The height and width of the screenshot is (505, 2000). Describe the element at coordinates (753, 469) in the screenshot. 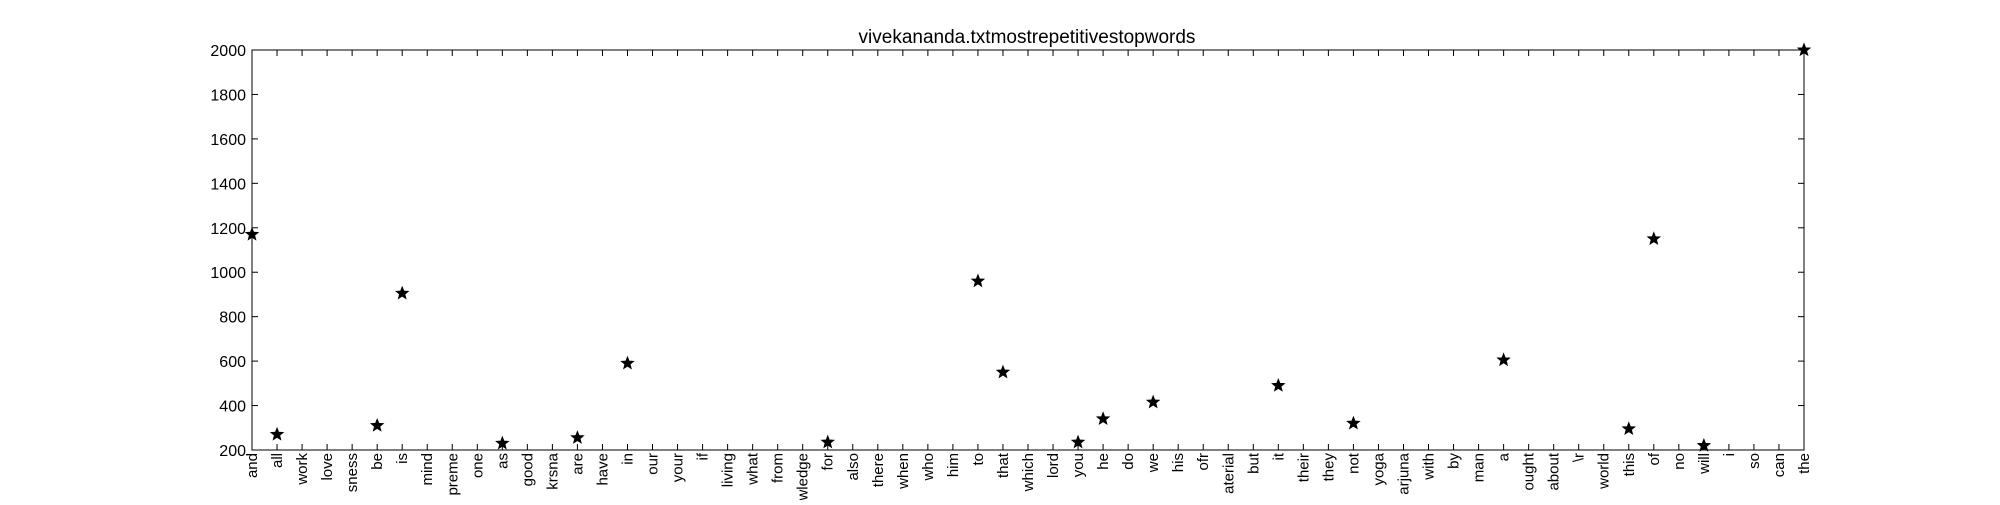

I see `x-tick-label: what` at that location.